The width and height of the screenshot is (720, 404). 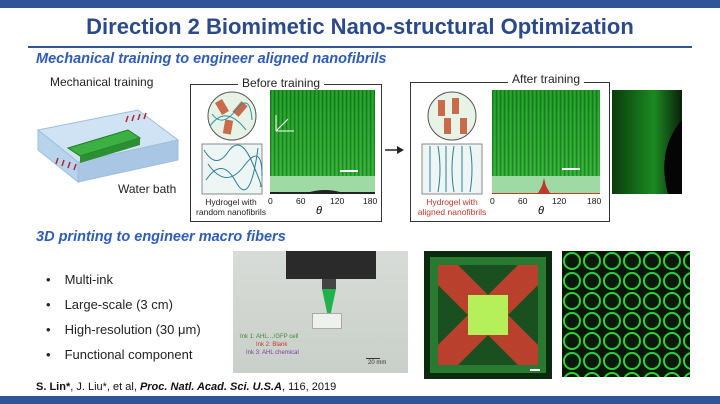 I want to click on list-item: Multi-ink, so click(x=123, y=284).